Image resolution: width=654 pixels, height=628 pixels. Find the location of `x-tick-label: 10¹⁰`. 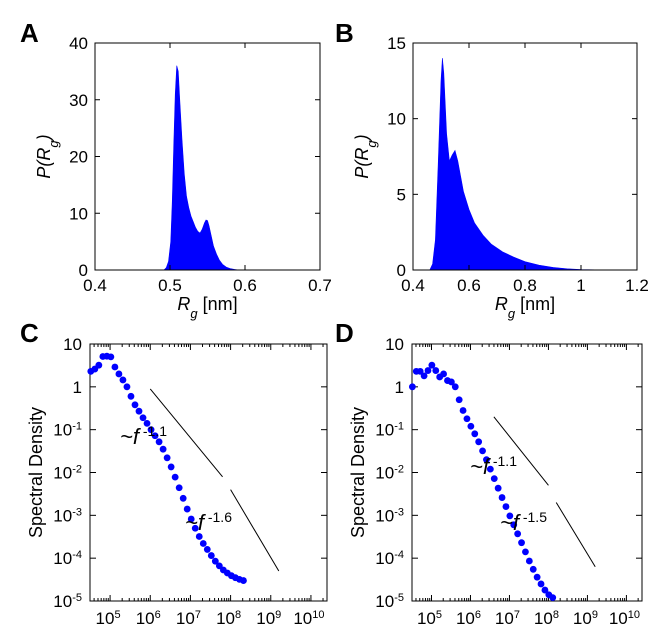

x-tick-label: 10¹⁰ is located at coordinates (308, 618).